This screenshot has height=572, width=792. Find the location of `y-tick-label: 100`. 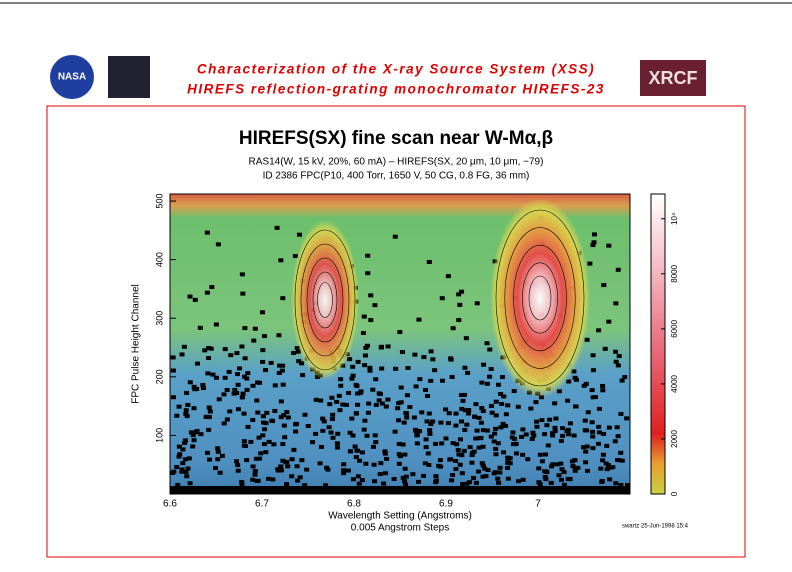

y-tick-label: 100 is located at coordinates (159, 435).